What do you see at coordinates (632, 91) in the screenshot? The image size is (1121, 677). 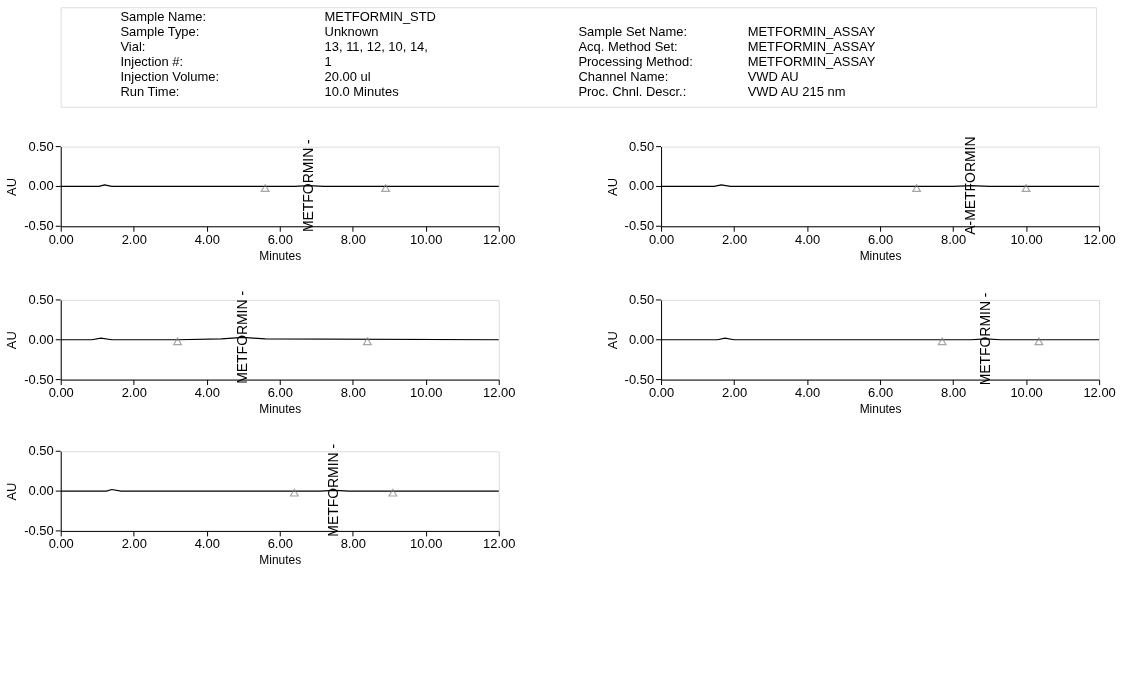 I see `text: Proc. Chnl. Descr.:` at bounding box center [632, 91].